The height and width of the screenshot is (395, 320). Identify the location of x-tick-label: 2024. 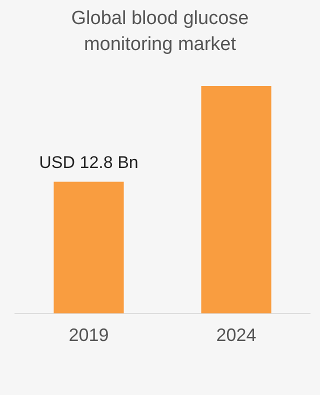
(236, 335).